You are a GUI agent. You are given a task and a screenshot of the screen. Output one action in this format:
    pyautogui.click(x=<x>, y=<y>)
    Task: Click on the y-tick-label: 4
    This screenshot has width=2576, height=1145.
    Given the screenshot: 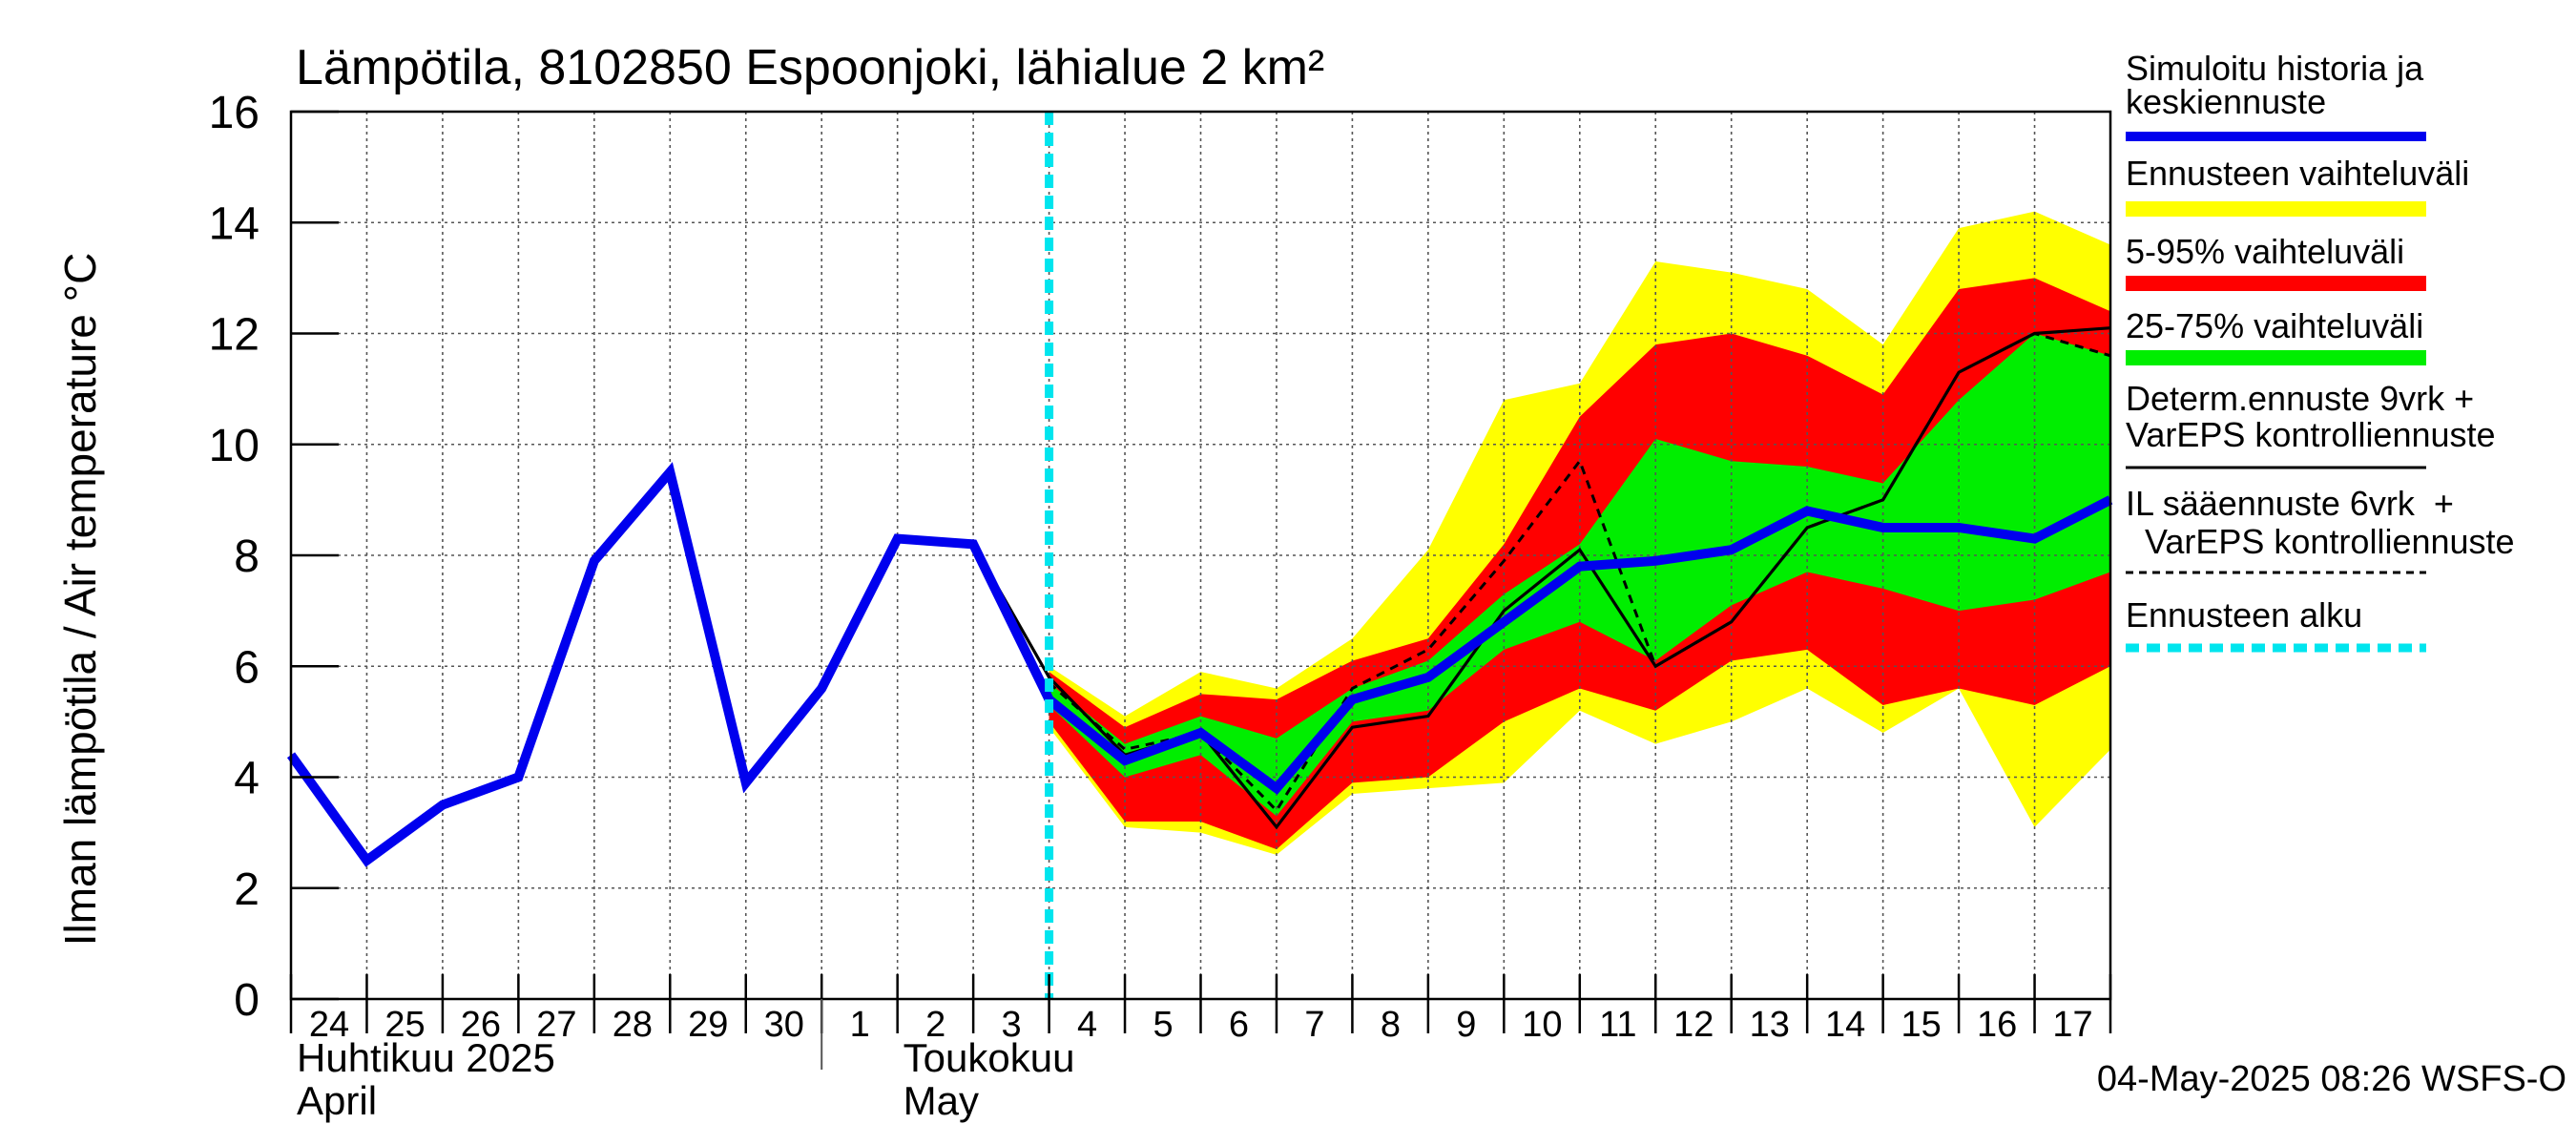 What is the action you would take?
    pyautogui.click(x=247, y=779)
    